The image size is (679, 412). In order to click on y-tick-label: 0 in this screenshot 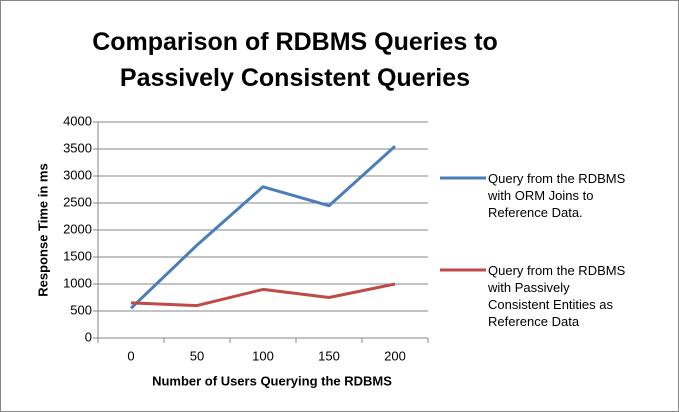, I will do `click(88, 336)`.